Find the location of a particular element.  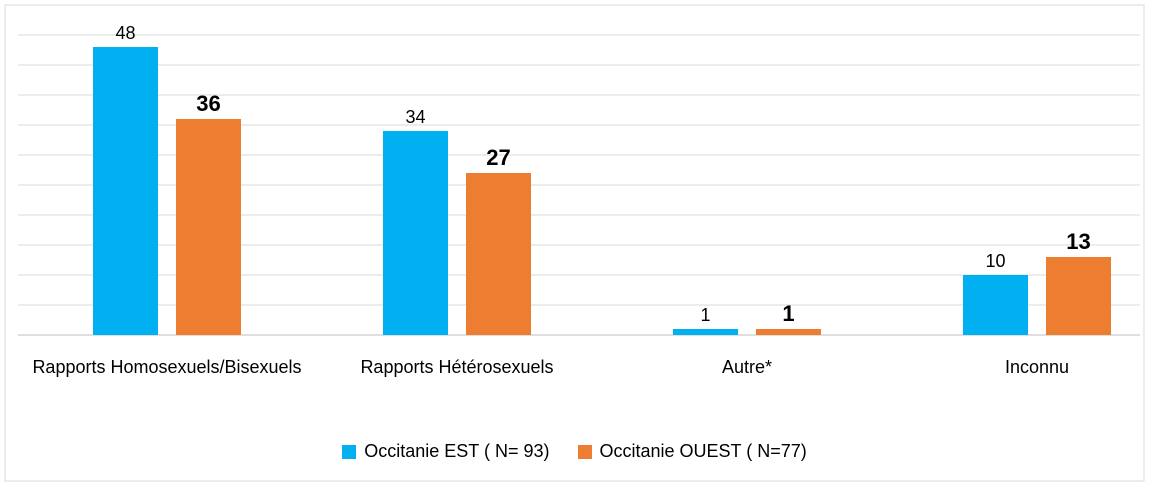

data-label: 36 is located at coordinates (208, 103).